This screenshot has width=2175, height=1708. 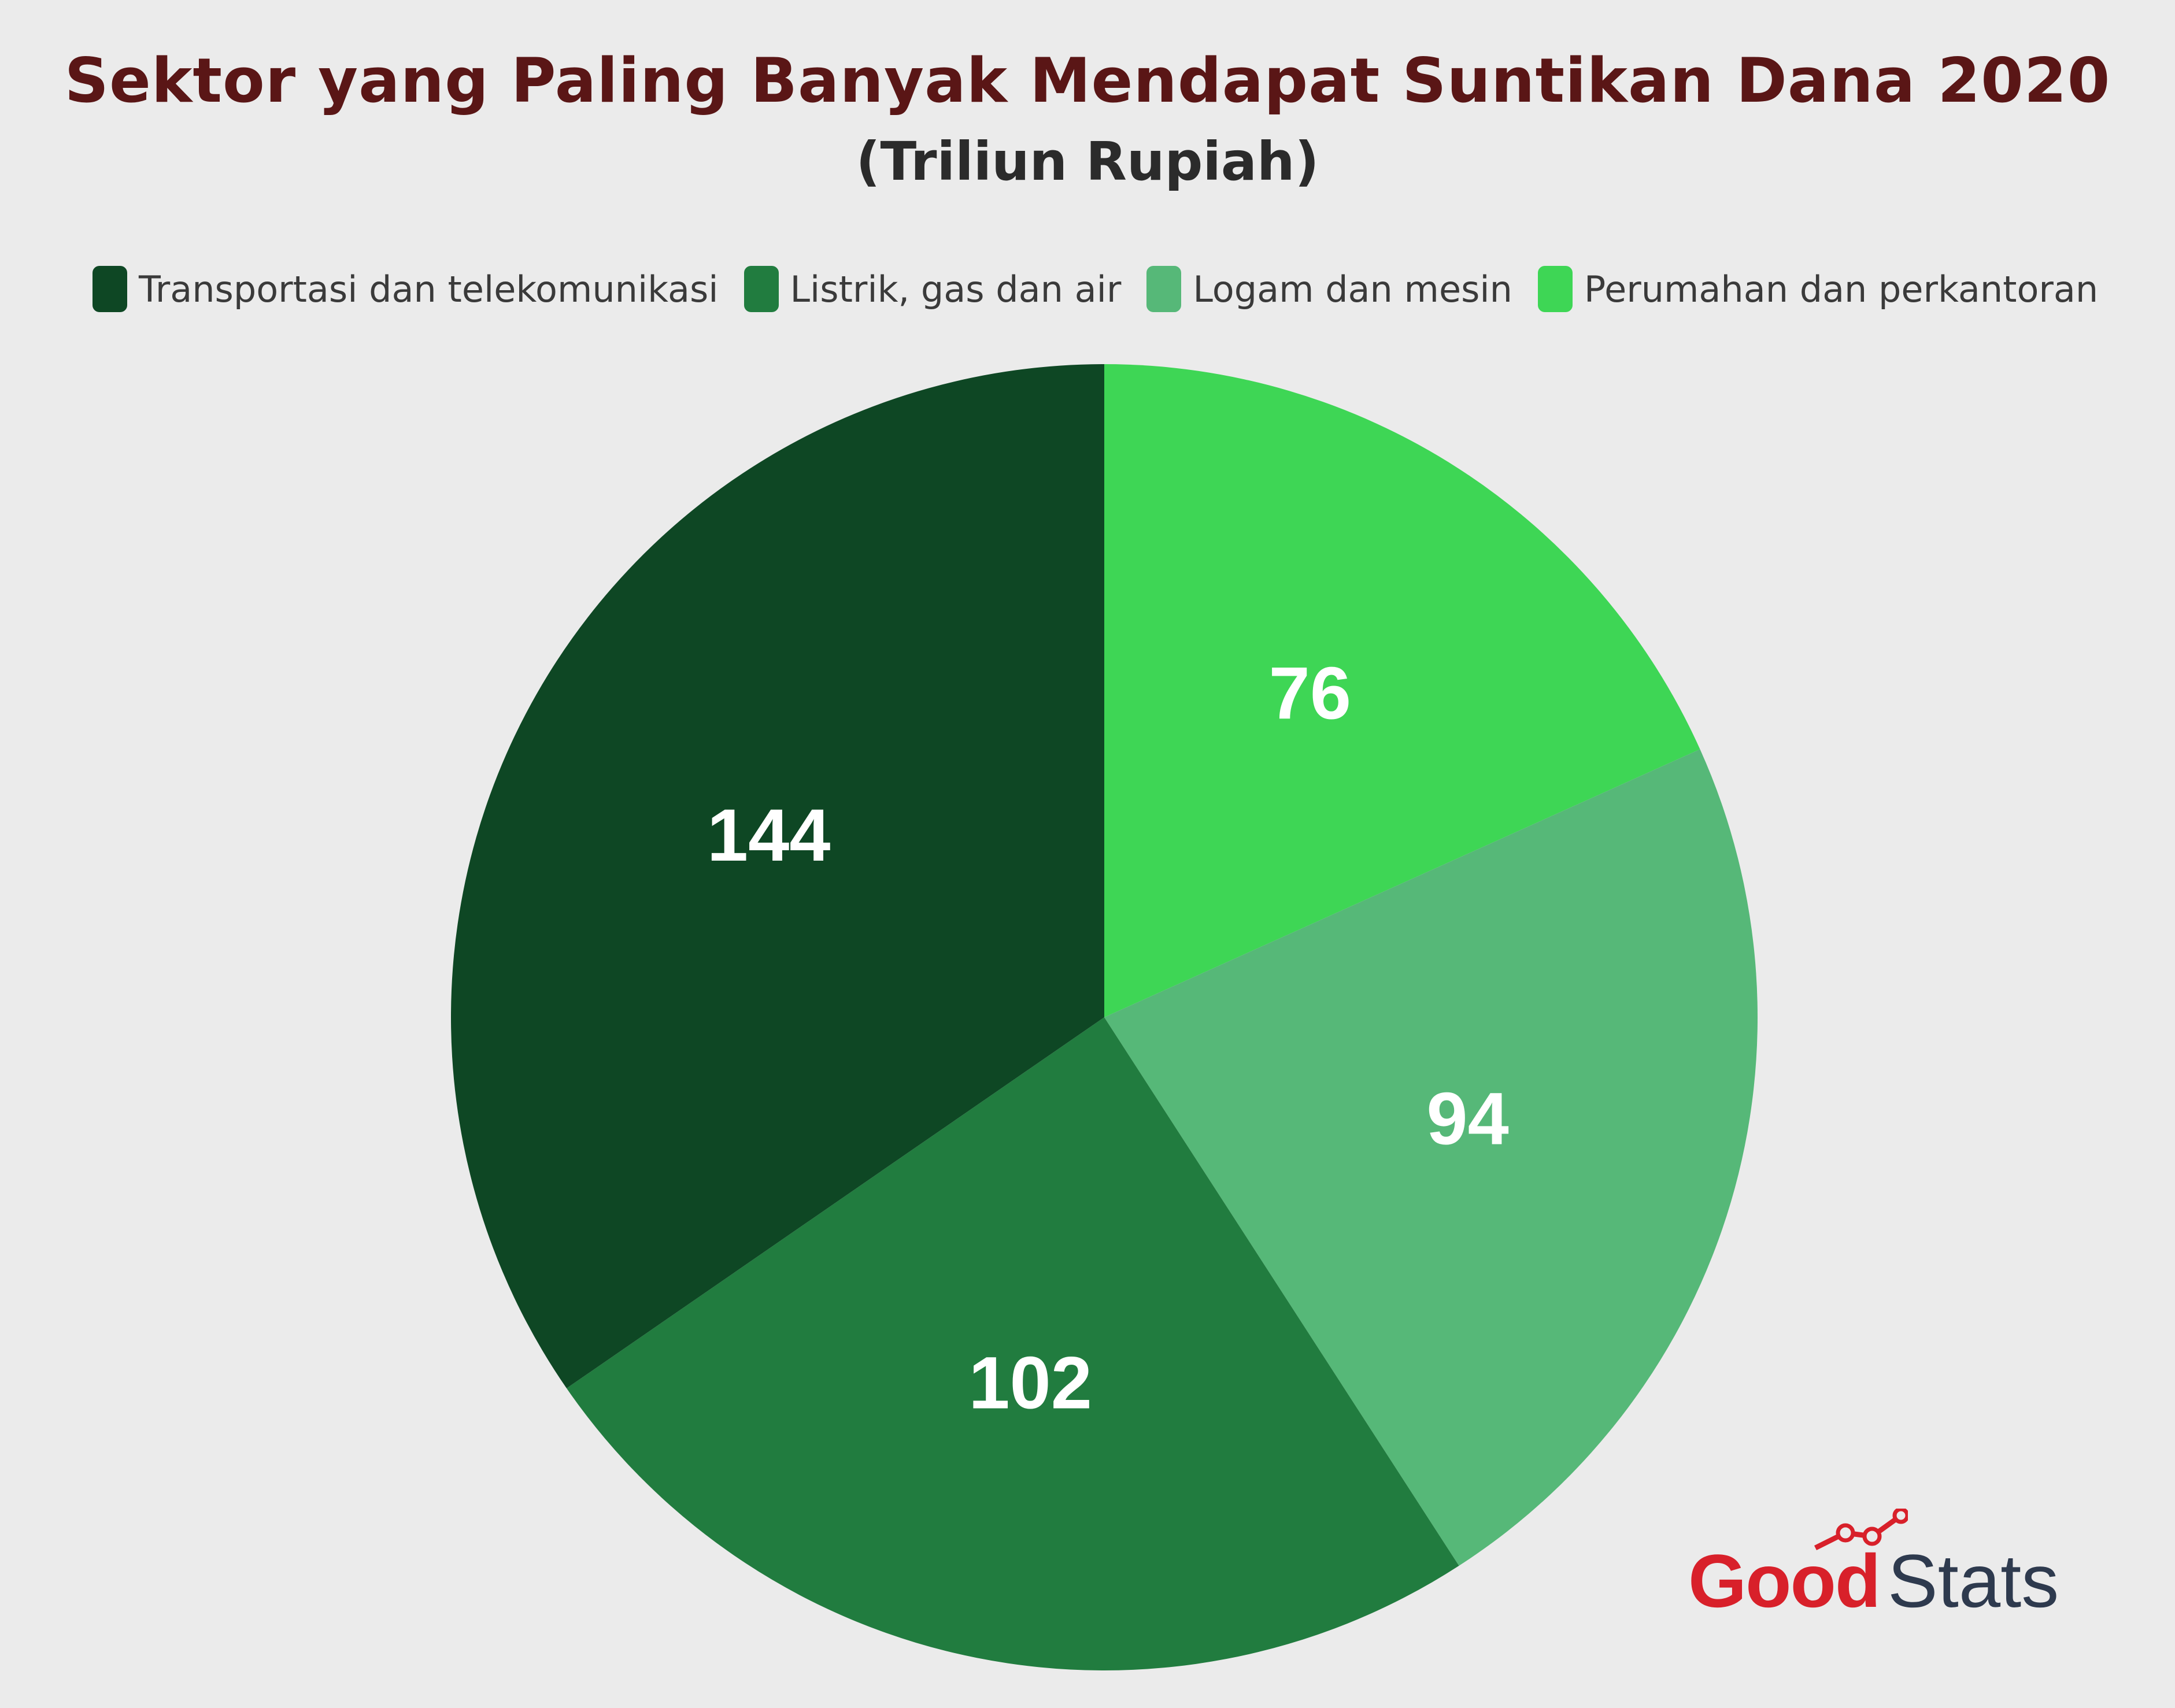 What do you see at coordinates (1402, 690) in the screenshot?
I see `pie-slice-perumahan-dan-perkantoran` at bounding box center [1402, 690].